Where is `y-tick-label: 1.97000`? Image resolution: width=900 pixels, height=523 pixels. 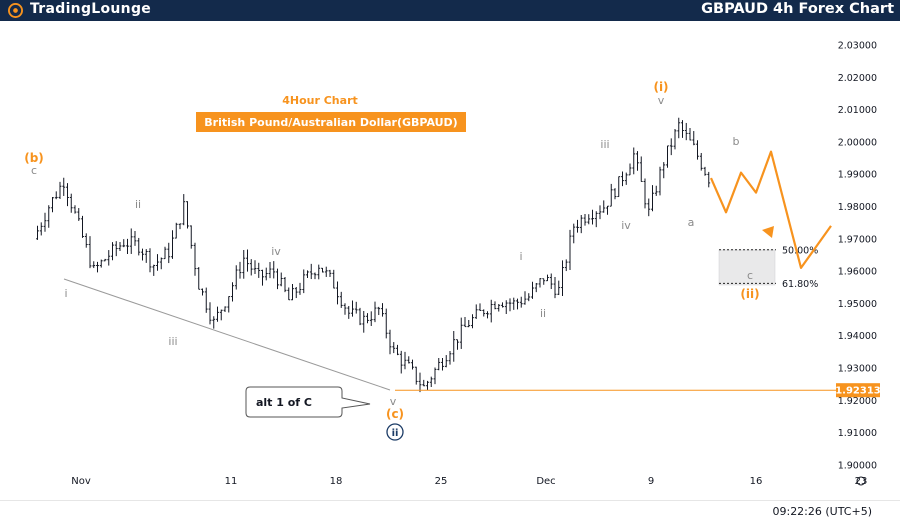
y-tick-label: 1.97000 is located at coordinates (857, 239).